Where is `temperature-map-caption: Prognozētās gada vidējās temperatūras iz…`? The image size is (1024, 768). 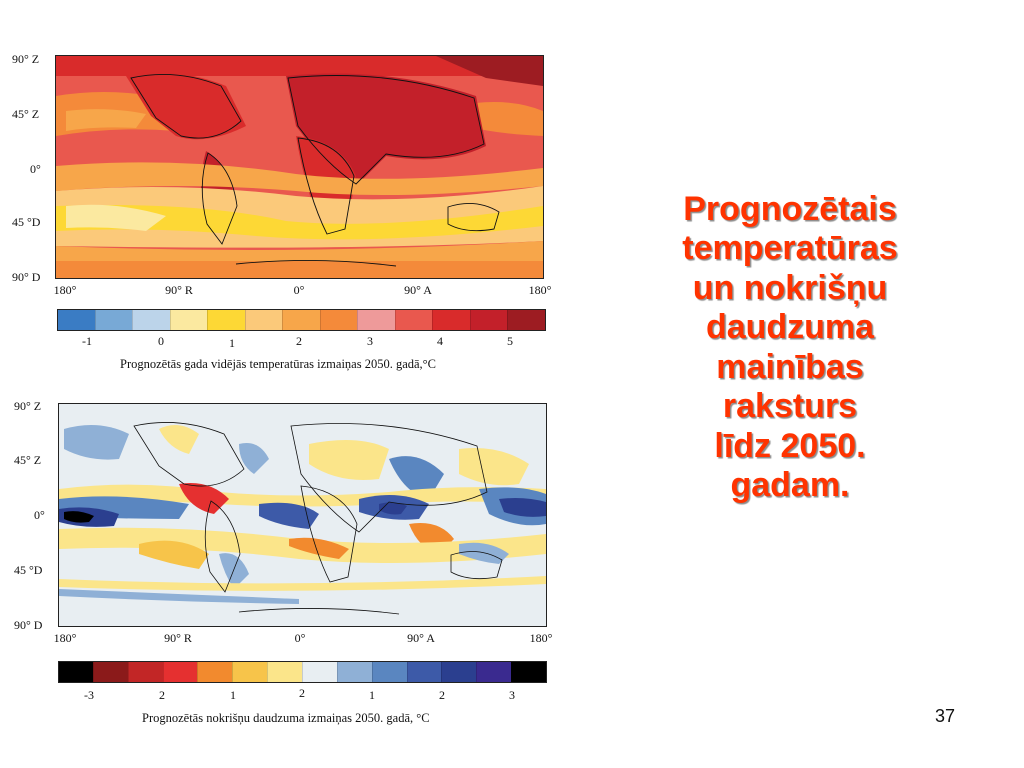
temperature-map-caption: Prognozētās gada vidējās temperatūras iz… is located at coordinates (278, 364).